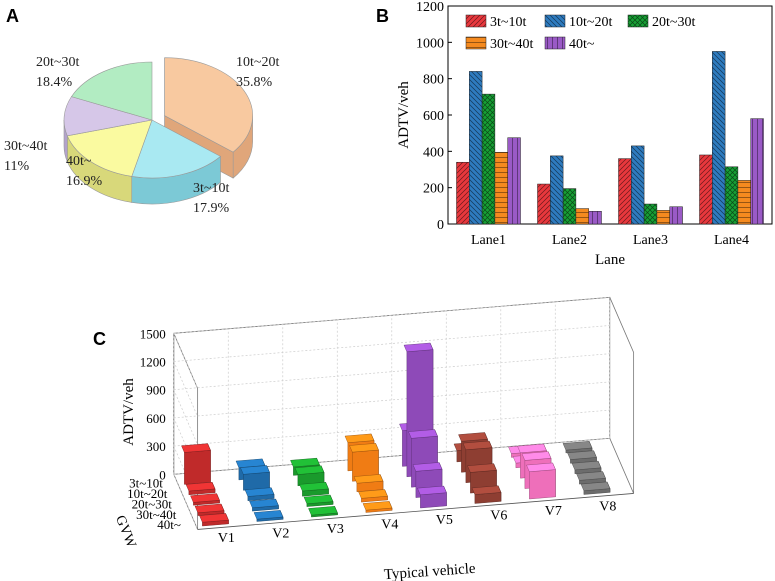  What do you see at coordinates (147, 493) in the screenshot?
I see `group-label-1: 10t~20t` at bounding box center [147, 493].